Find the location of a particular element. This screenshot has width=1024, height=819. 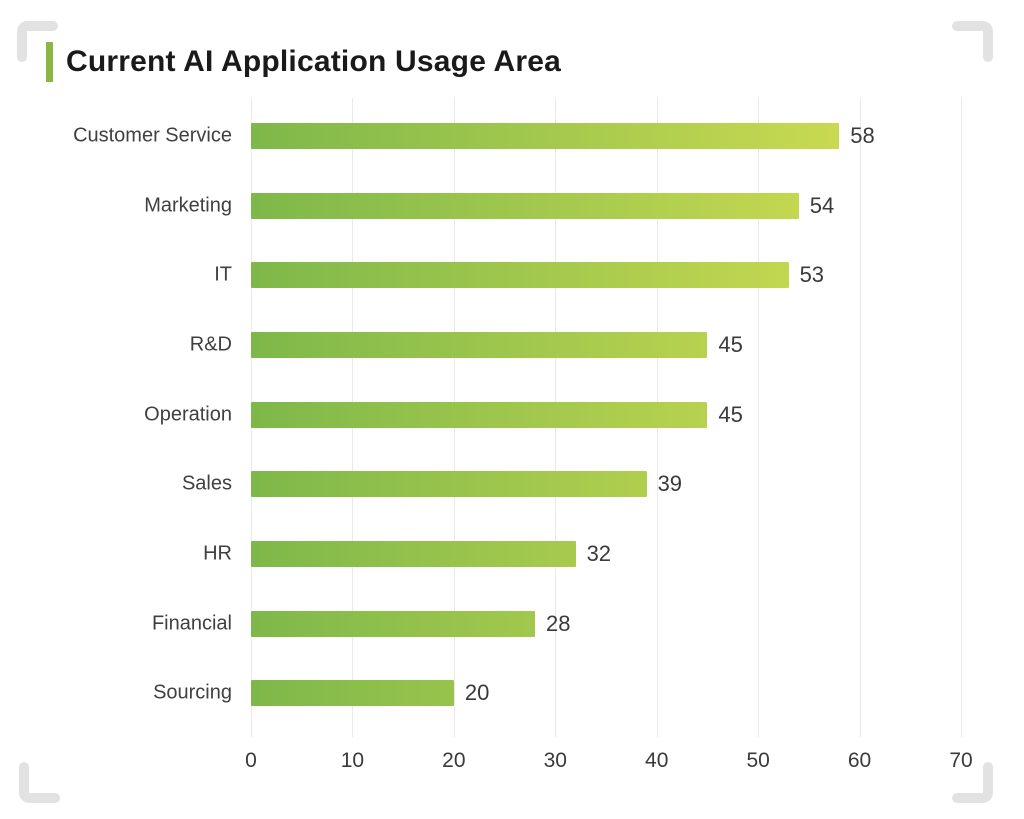

bar-row: R&D 45 is located at coordinates (512, 345).